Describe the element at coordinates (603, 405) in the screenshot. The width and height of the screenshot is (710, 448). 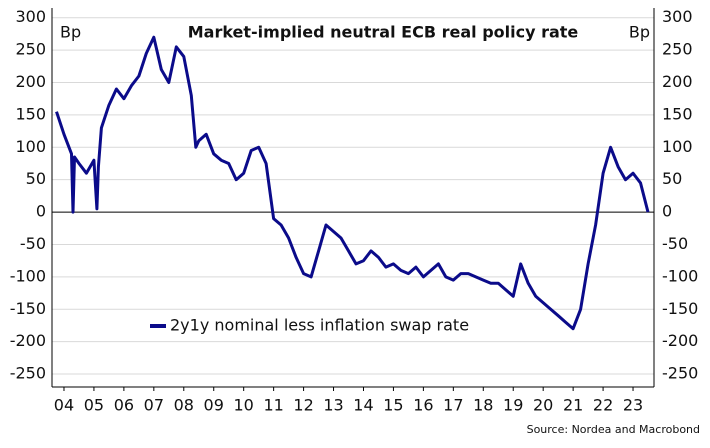
I see `x-tick-label: 22` at that location.